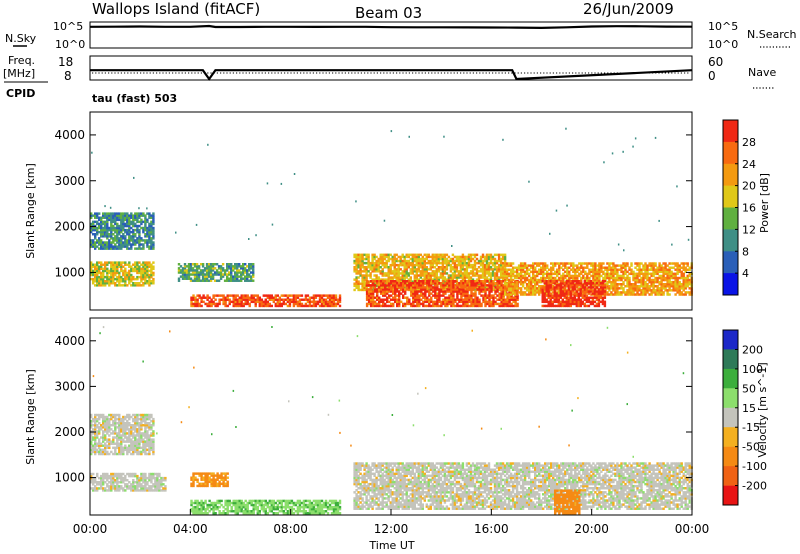  Describe the element at coordinates (749, 408) in the screenshot. I see `colorbar-tick-label: 15` at that location.